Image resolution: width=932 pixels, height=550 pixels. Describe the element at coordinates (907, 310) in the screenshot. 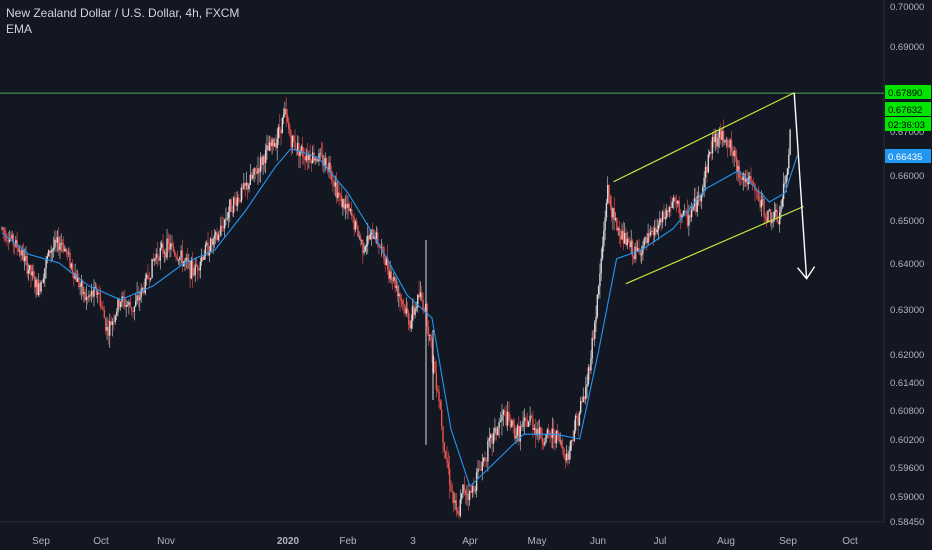

I see `y-tick-label: 0.63000` at that location.